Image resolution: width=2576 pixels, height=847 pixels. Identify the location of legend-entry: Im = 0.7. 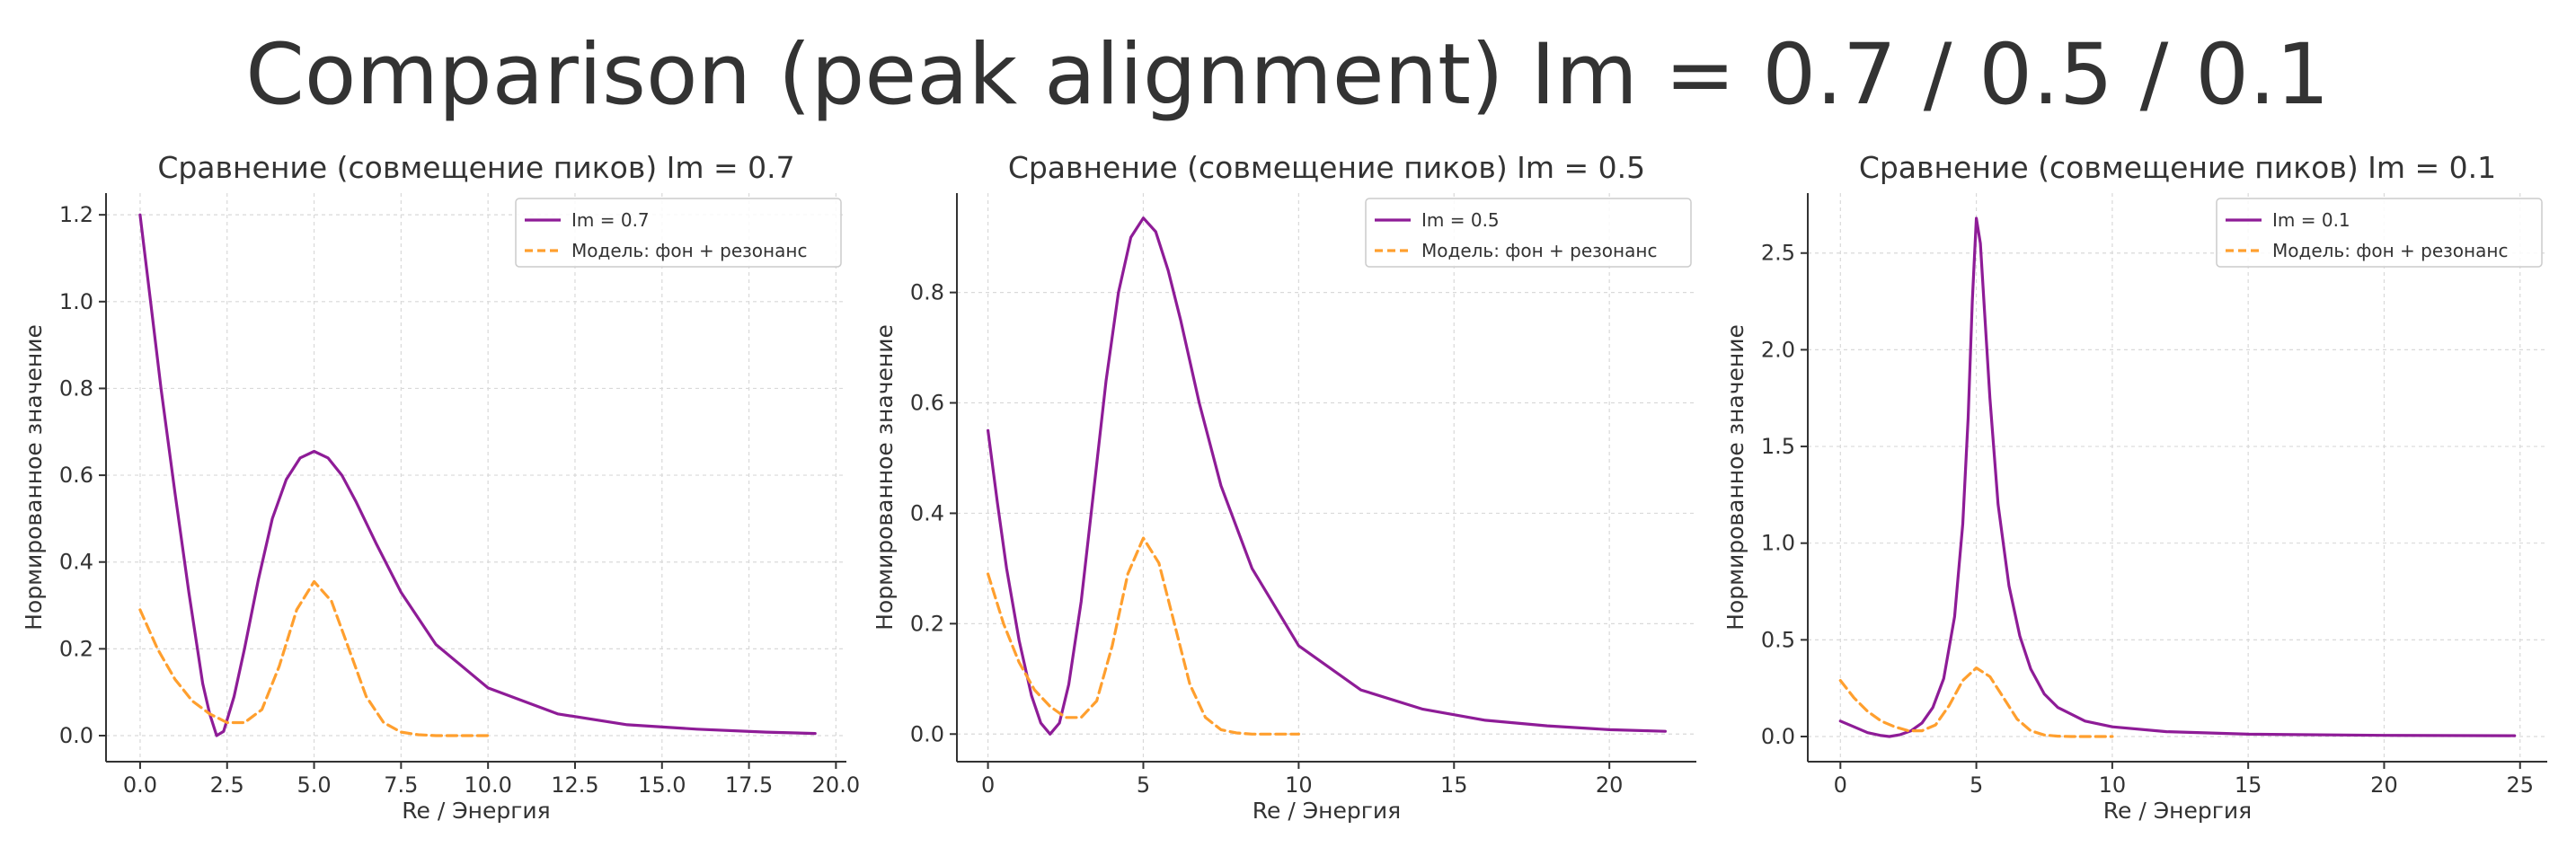
(610, 220).